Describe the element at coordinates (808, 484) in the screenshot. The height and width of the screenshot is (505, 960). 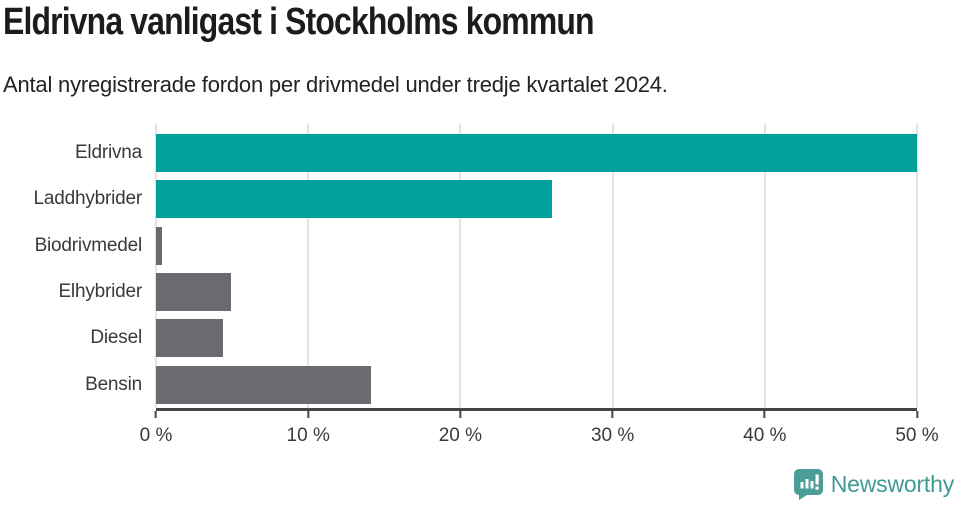
I see `newsworthy-logo-icon` at that location.